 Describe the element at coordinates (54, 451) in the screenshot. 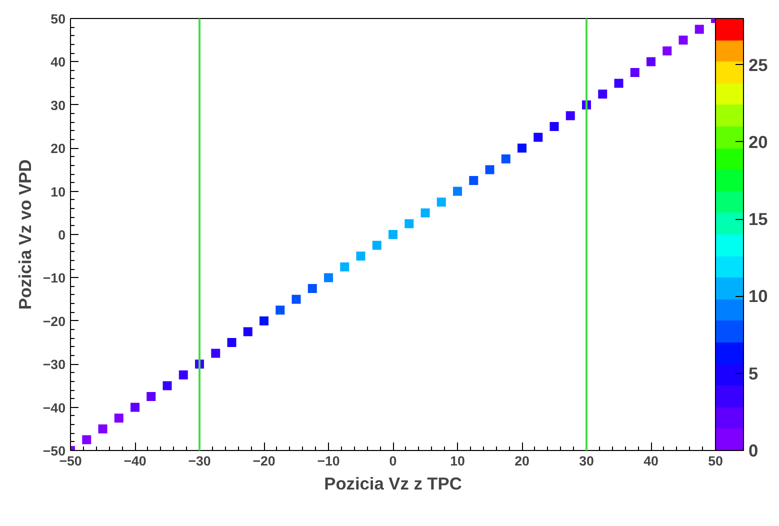

I see `y-tick-label: −50` at that location.